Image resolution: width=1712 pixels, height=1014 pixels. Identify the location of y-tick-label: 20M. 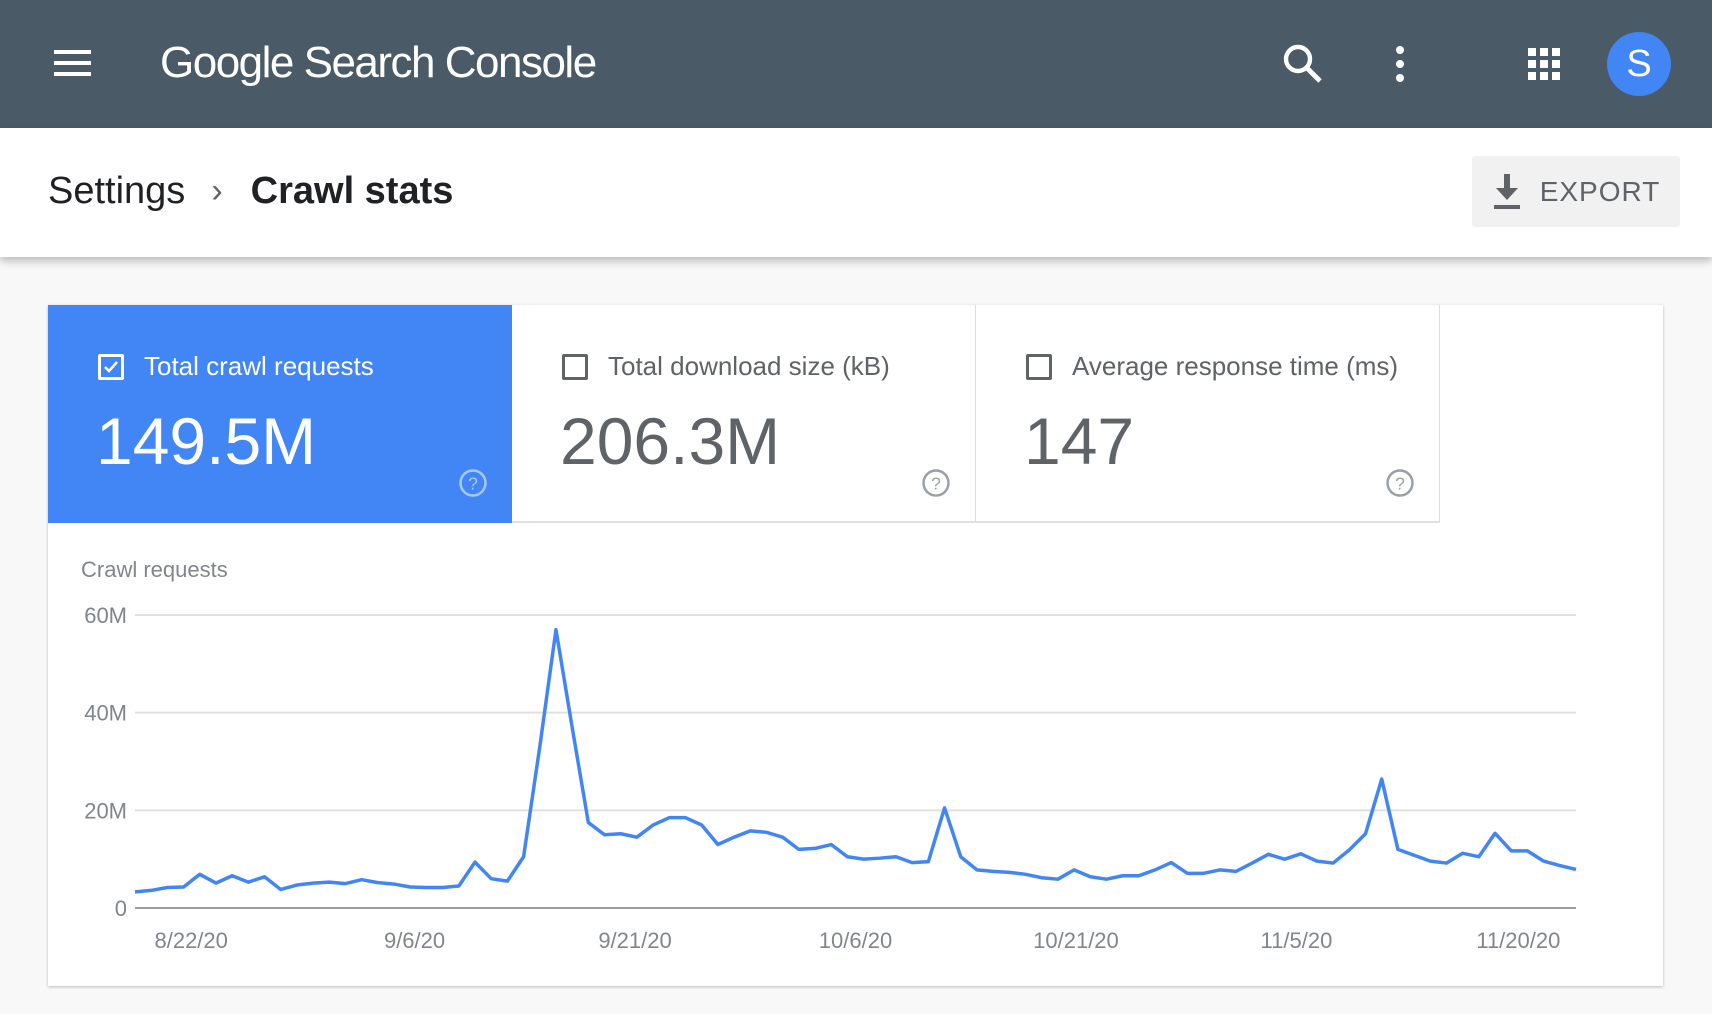
(105, 810).